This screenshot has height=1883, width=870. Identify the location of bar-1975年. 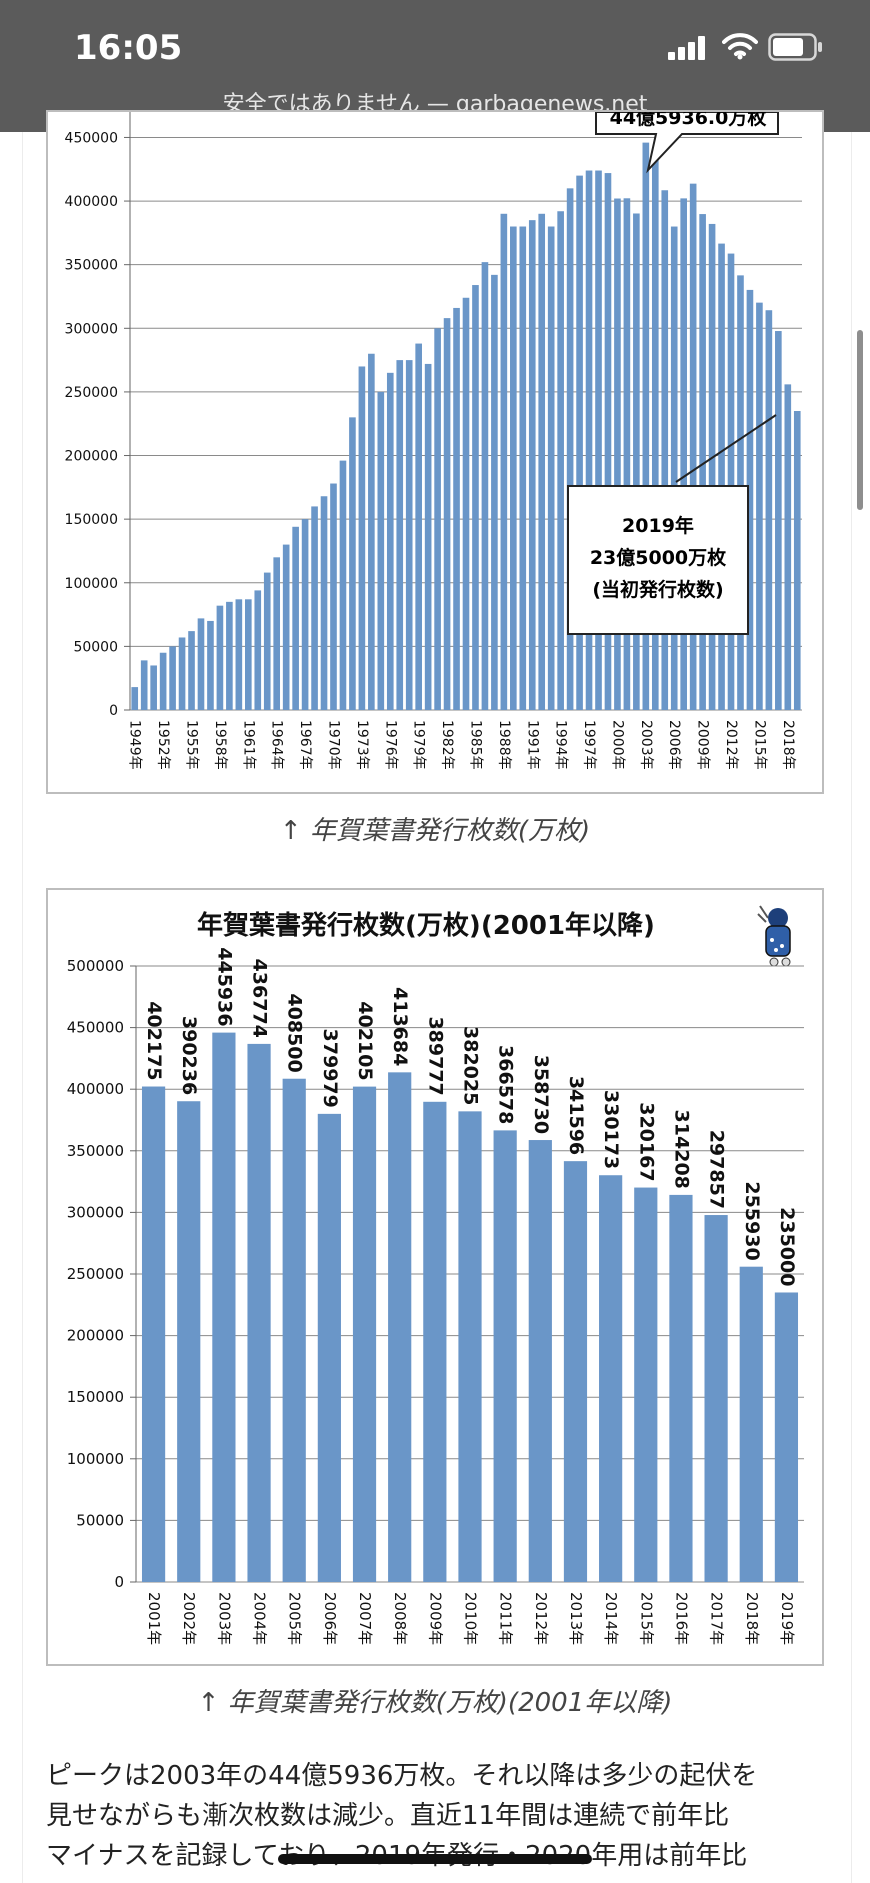
(381, 550).